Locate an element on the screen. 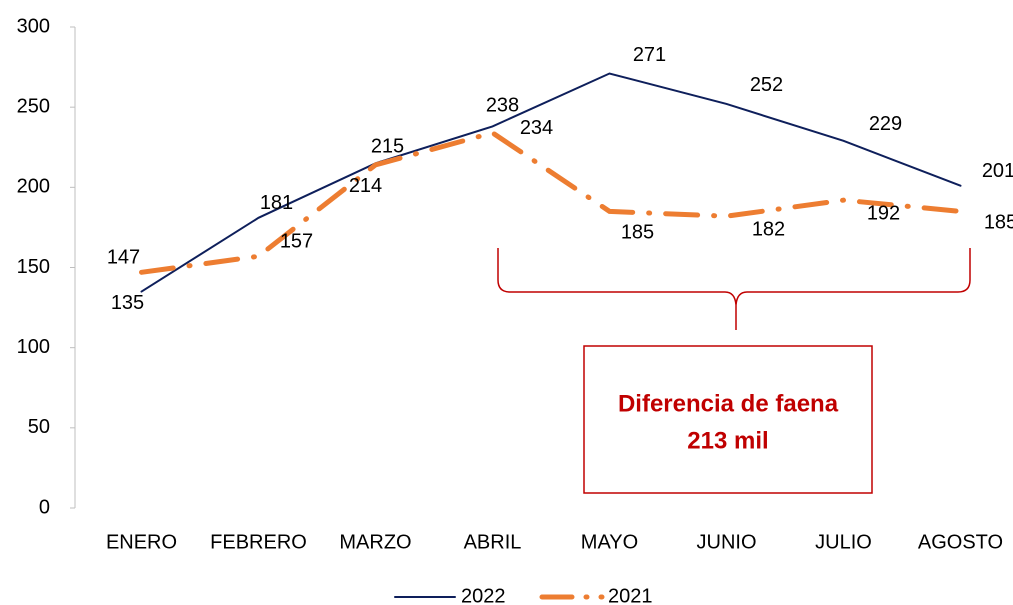 Image resolution: width=1013 pixels, height=605 pixels. x-tick-label: AGOSTO is located at coordinates (960, 542).